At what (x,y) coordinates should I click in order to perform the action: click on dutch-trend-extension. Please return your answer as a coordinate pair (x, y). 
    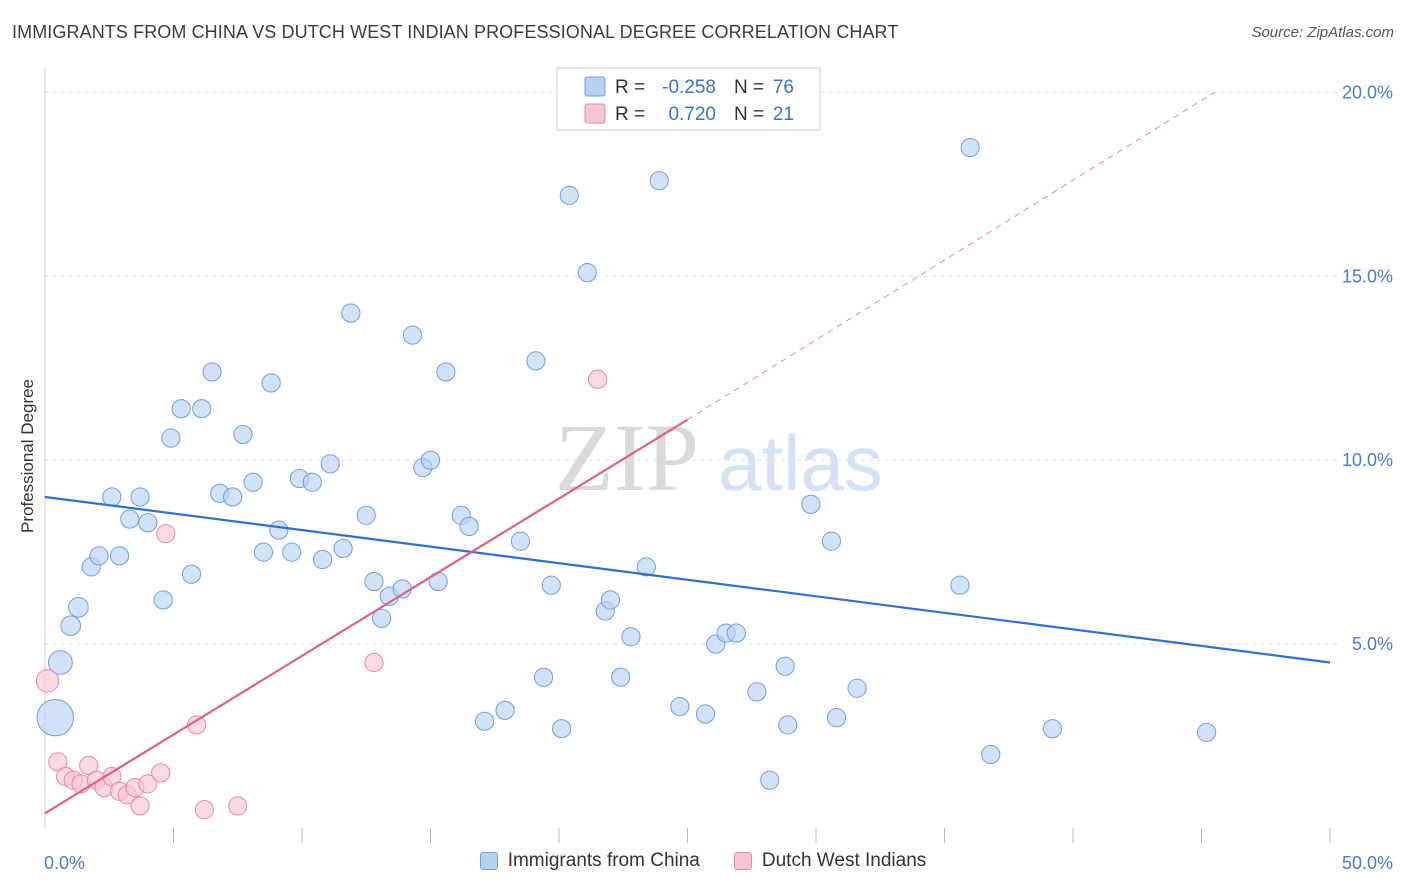
    Looking at the image, I should click on (951, 256).